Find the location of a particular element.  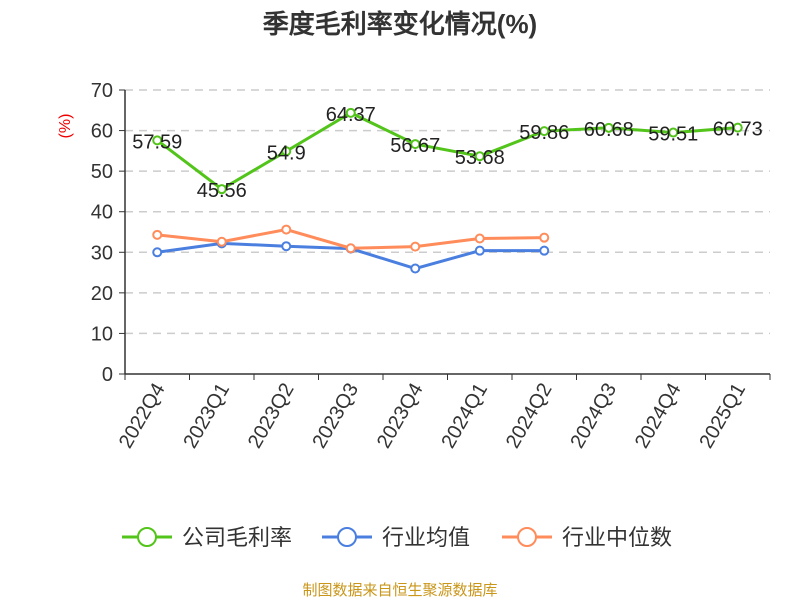

data-label: 54.9 is located at coordinates (286, 153).